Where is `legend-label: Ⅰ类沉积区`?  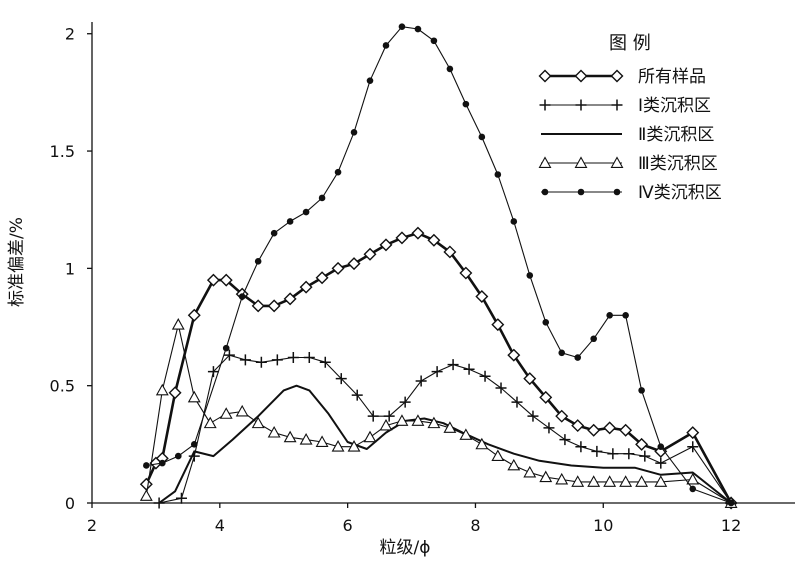
legend-label: Ⅰ类沉积区 is located at coordinates (674, 106).